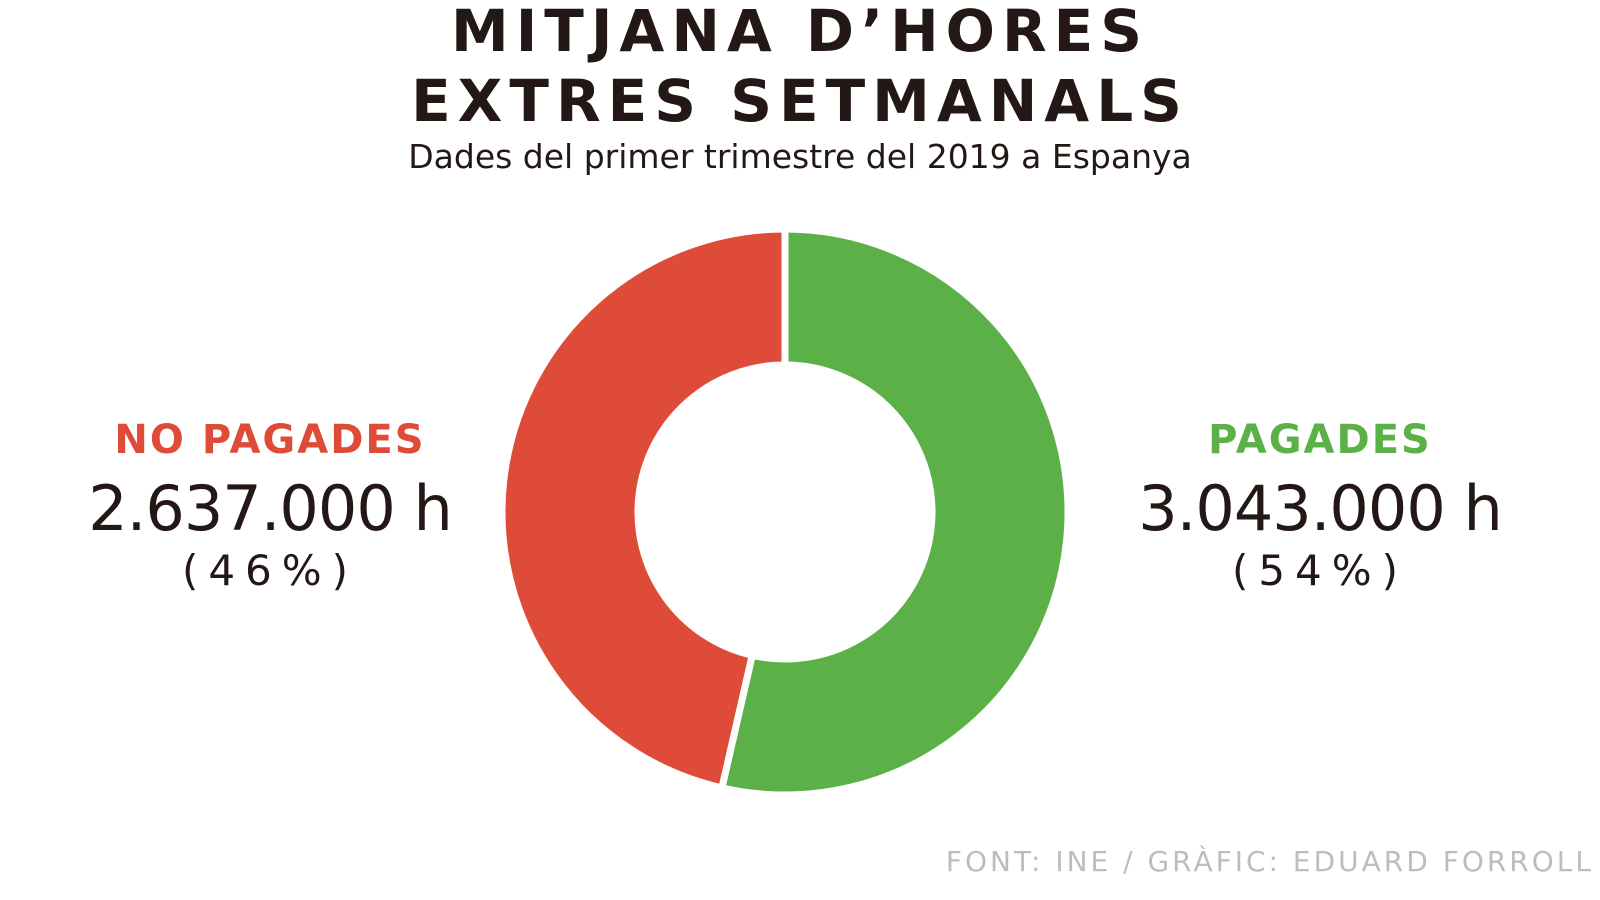 The width and height of the screenshot is (1600, 900). What do you see at coordinates (270, 570) in the screenshot?
I see `data-label-percent-no-pagades: (46%)` at bounding box center [270, 570].